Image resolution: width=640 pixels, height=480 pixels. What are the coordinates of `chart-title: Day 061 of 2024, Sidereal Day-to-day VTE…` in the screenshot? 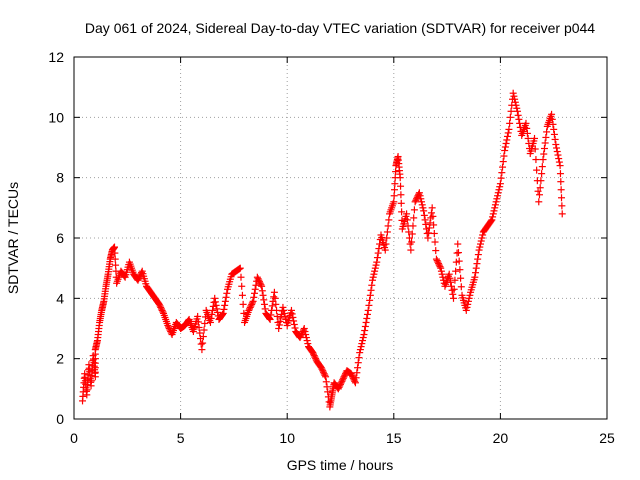 It's located at (340, 28).